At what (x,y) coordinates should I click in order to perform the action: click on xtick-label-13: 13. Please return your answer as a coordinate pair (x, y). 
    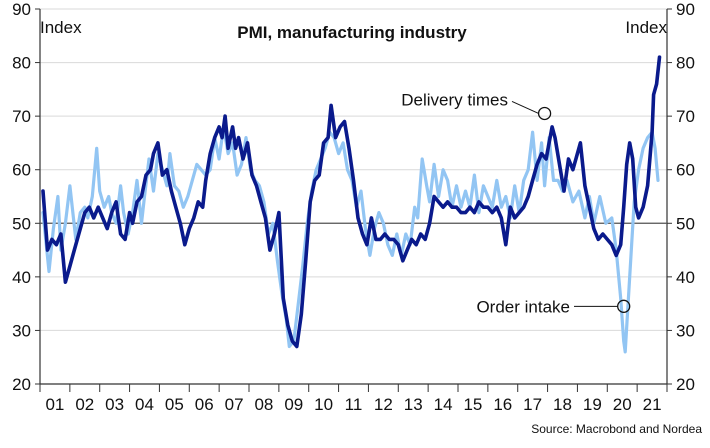
    Looking at the image, I should click on (413, 404).